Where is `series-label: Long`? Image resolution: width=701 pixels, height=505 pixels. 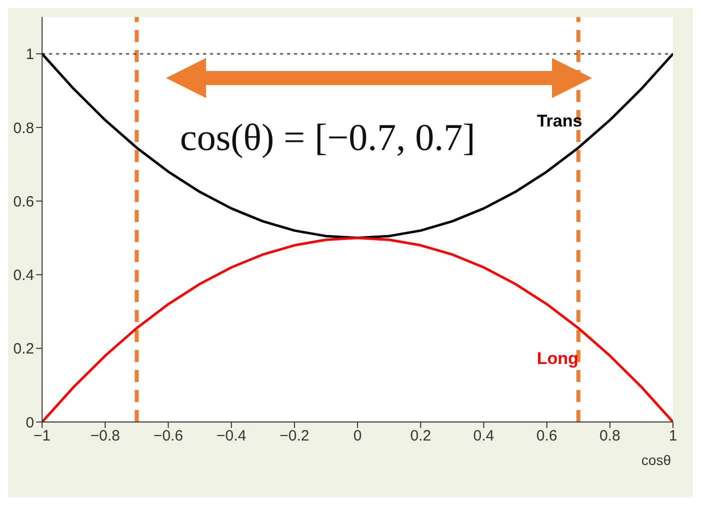 series-label: Long is located at coordinates (557, 358).